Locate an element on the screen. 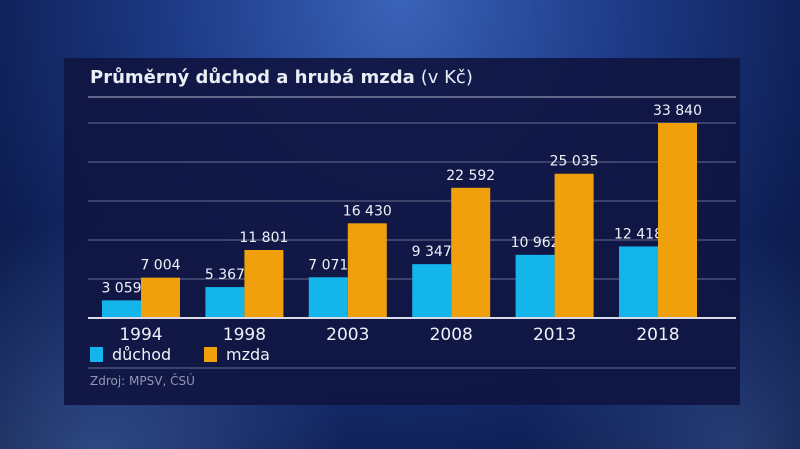 Image resolution: width=800 pixels, height=449 pixels. x-tick-label: 2013 is located at coordinates (554, 335).